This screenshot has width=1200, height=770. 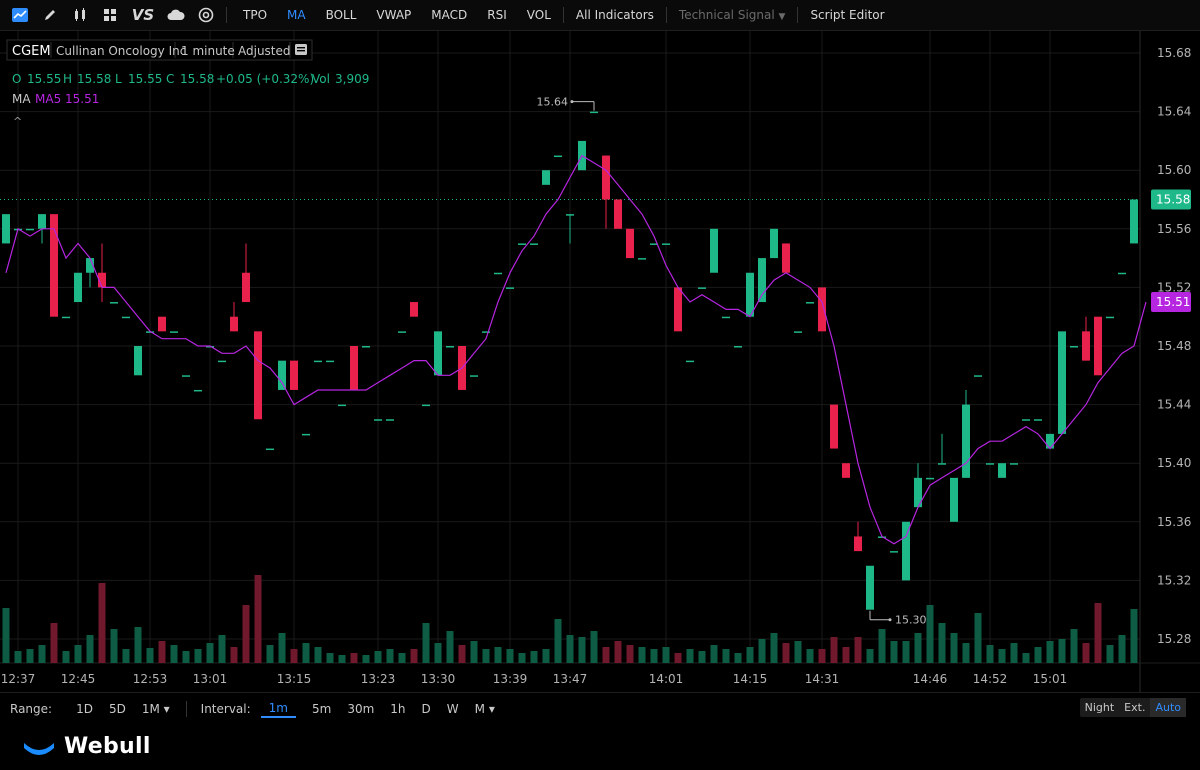 What do you see at coordinates (398, 709) in the screenshot?
I see `interval-1h: 1h` at bounding box center [398, 709].